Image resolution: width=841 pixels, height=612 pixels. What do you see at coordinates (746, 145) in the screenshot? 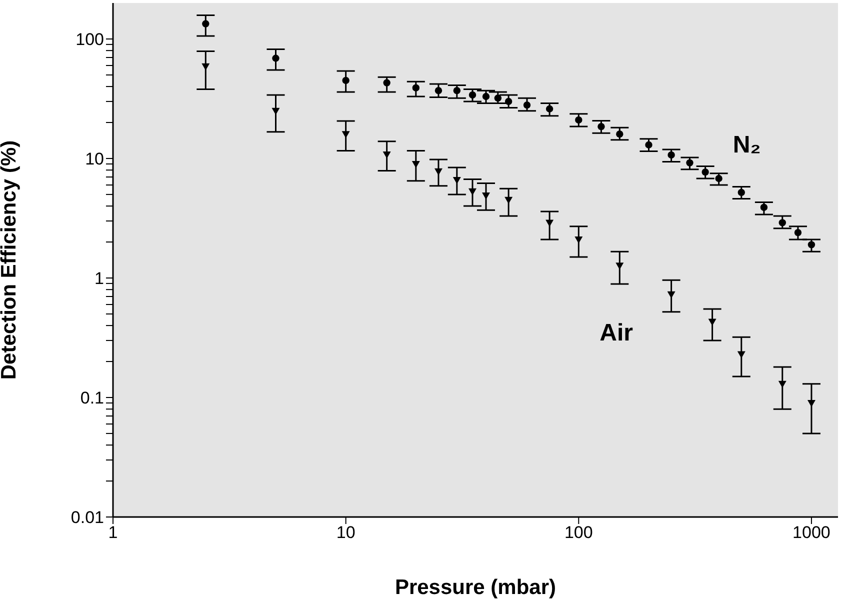
I see `series-label: N₂` at bounding box center [746, 145].